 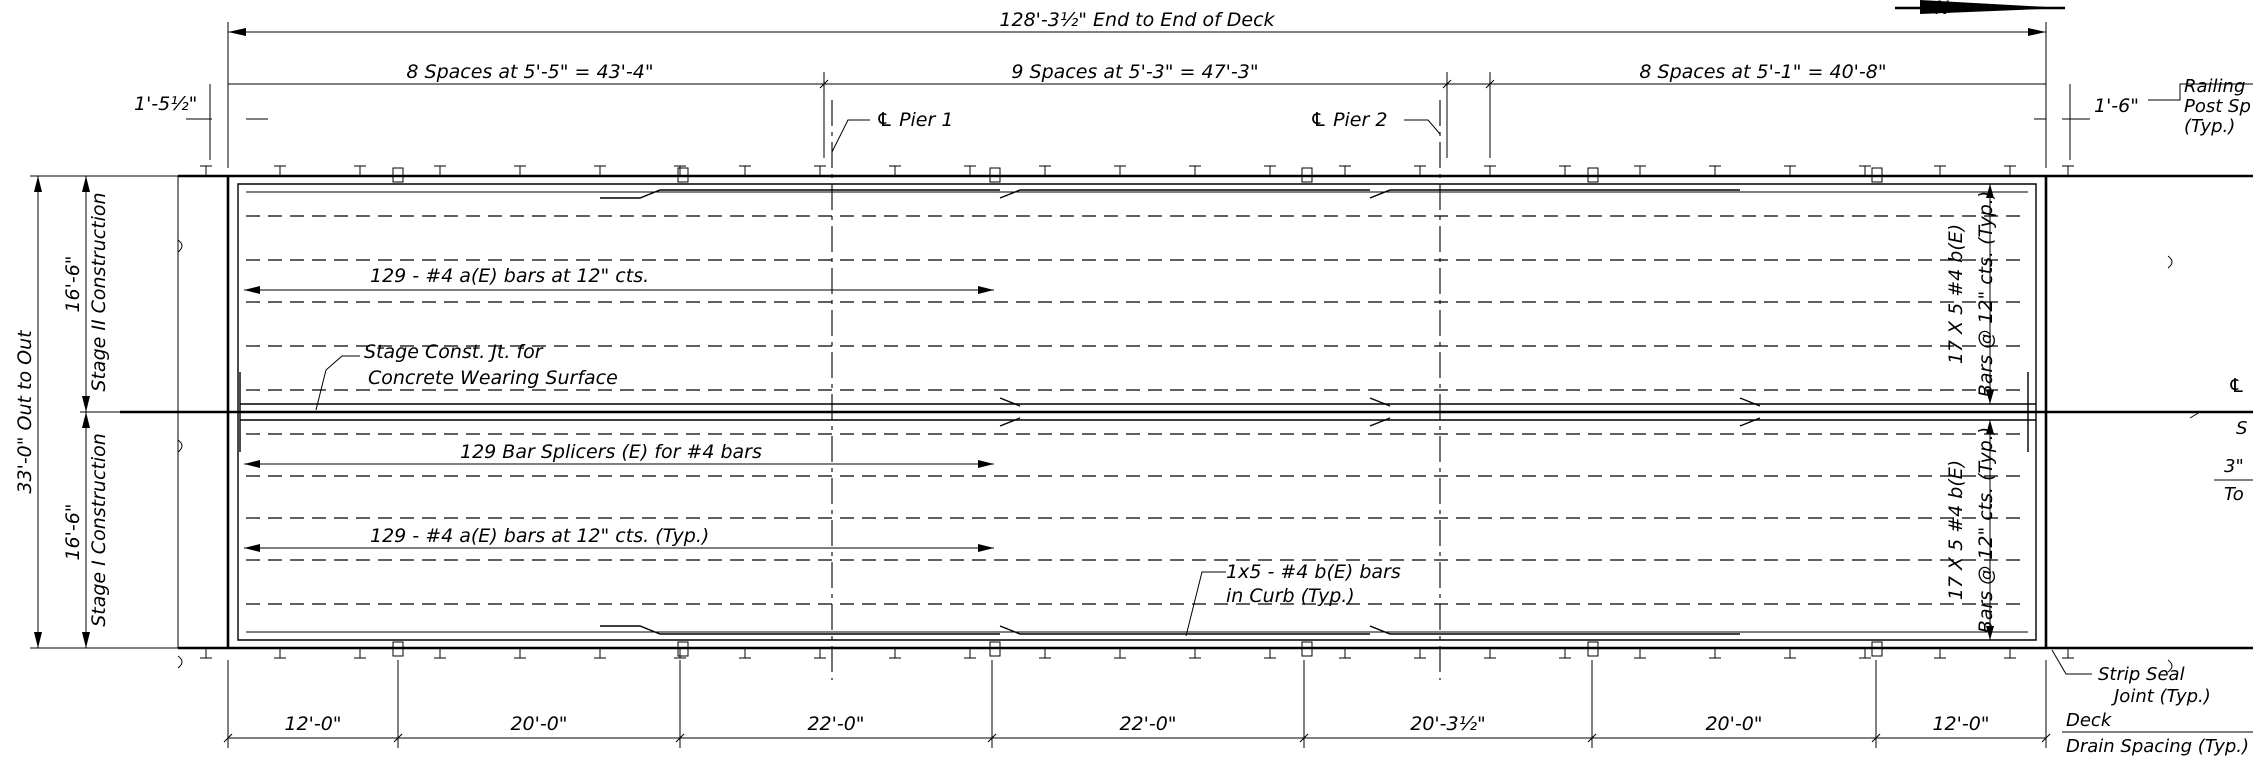 I want to click on end-left-dimension: 1'-5½", so click(x=165, y=104).